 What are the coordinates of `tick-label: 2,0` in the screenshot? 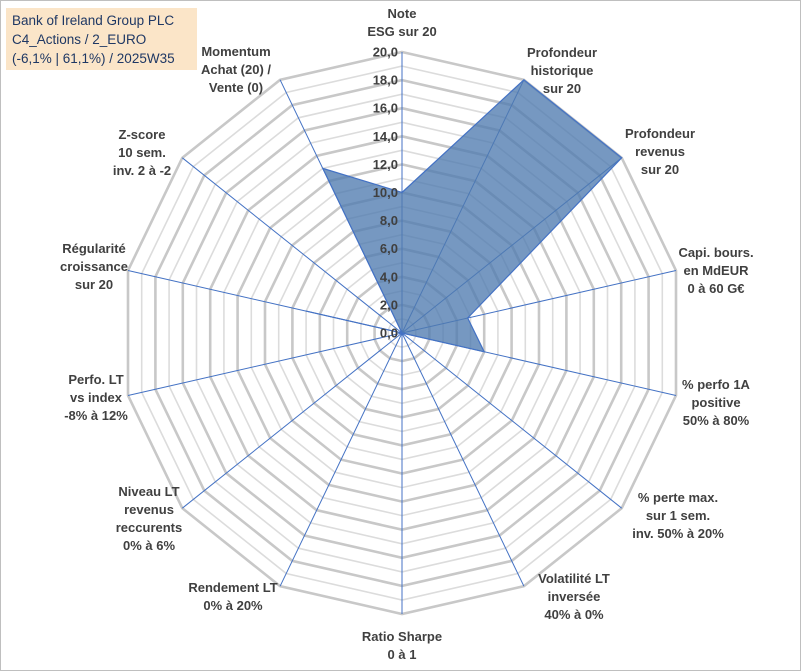 It's located at (389, 304).